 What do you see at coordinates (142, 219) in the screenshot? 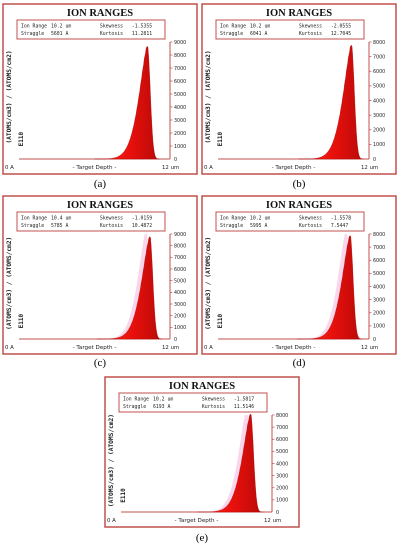
I see `stat-value: -1.0159` at bounding box center [142, 219].